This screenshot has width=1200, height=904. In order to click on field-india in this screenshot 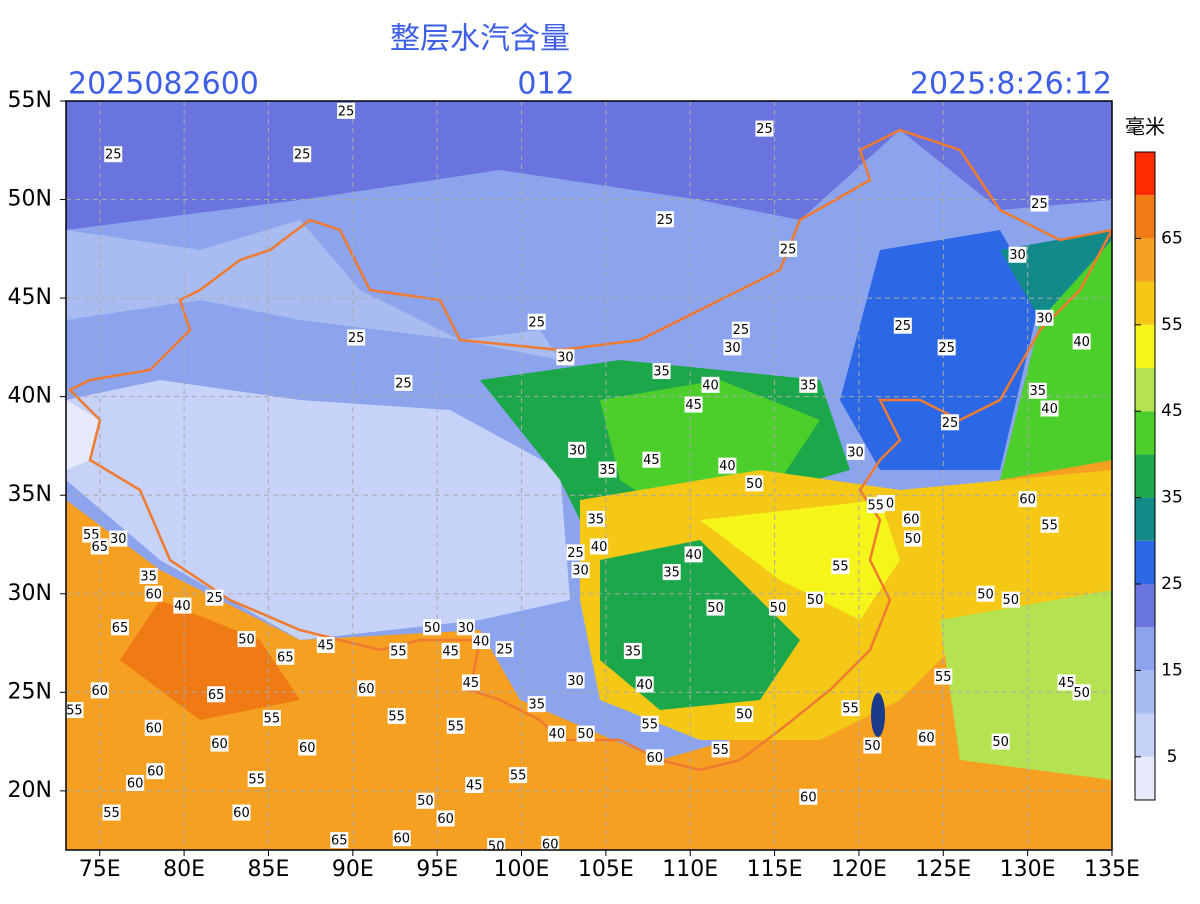, I will do `click(210, 660)`.